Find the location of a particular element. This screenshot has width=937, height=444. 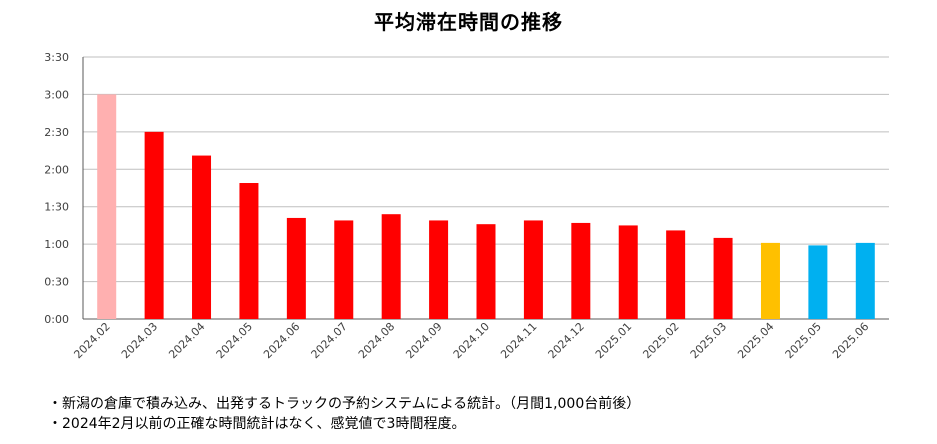

bar-2025.04 is located at coordinates (770, 280).